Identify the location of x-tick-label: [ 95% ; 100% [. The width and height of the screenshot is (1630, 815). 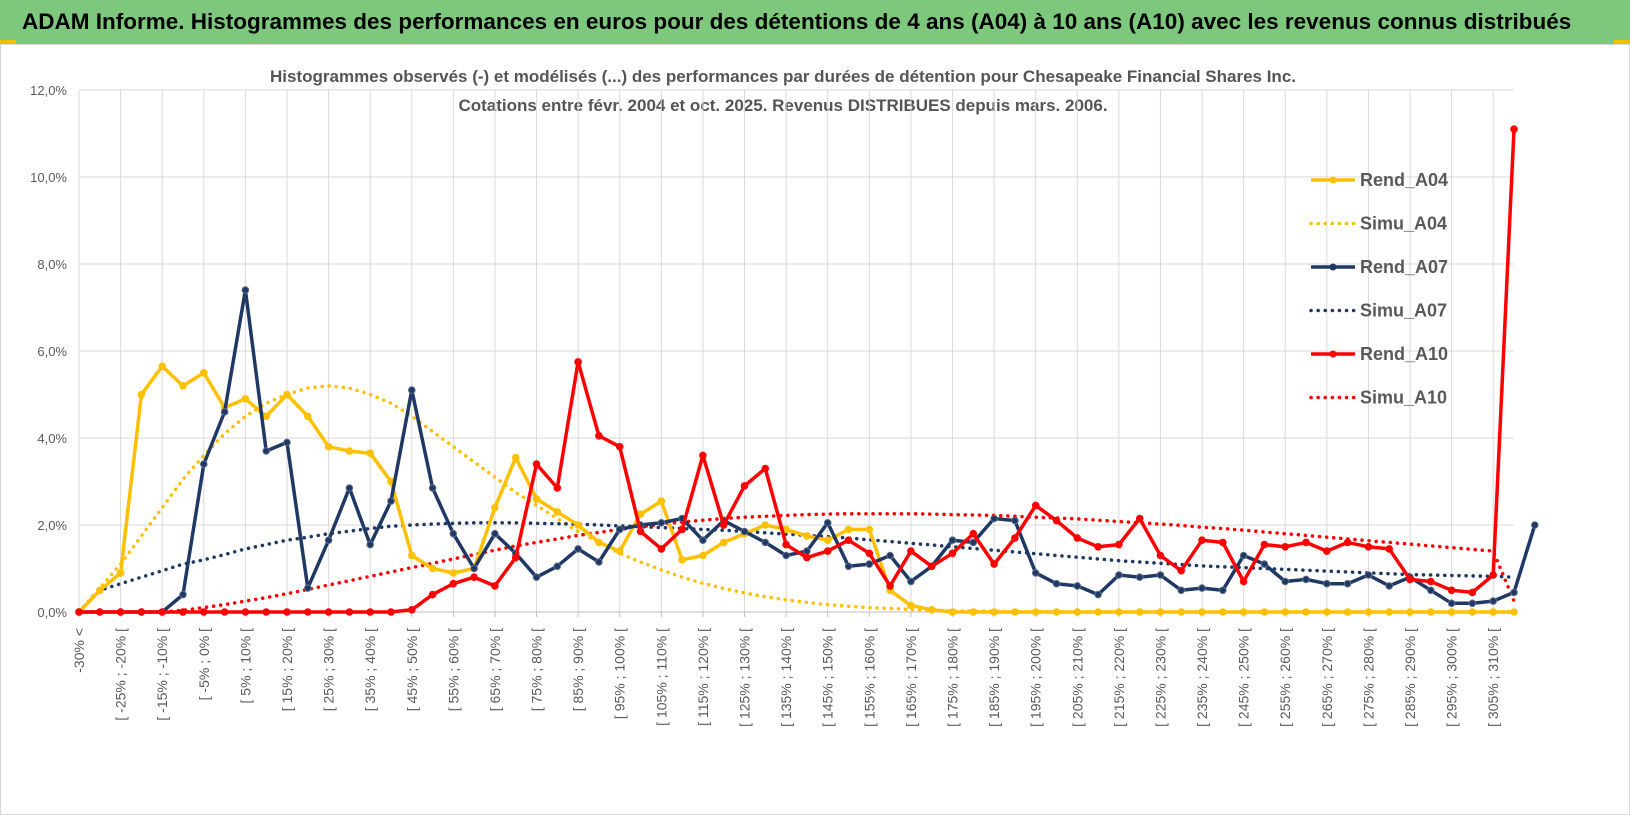
(620, 673).